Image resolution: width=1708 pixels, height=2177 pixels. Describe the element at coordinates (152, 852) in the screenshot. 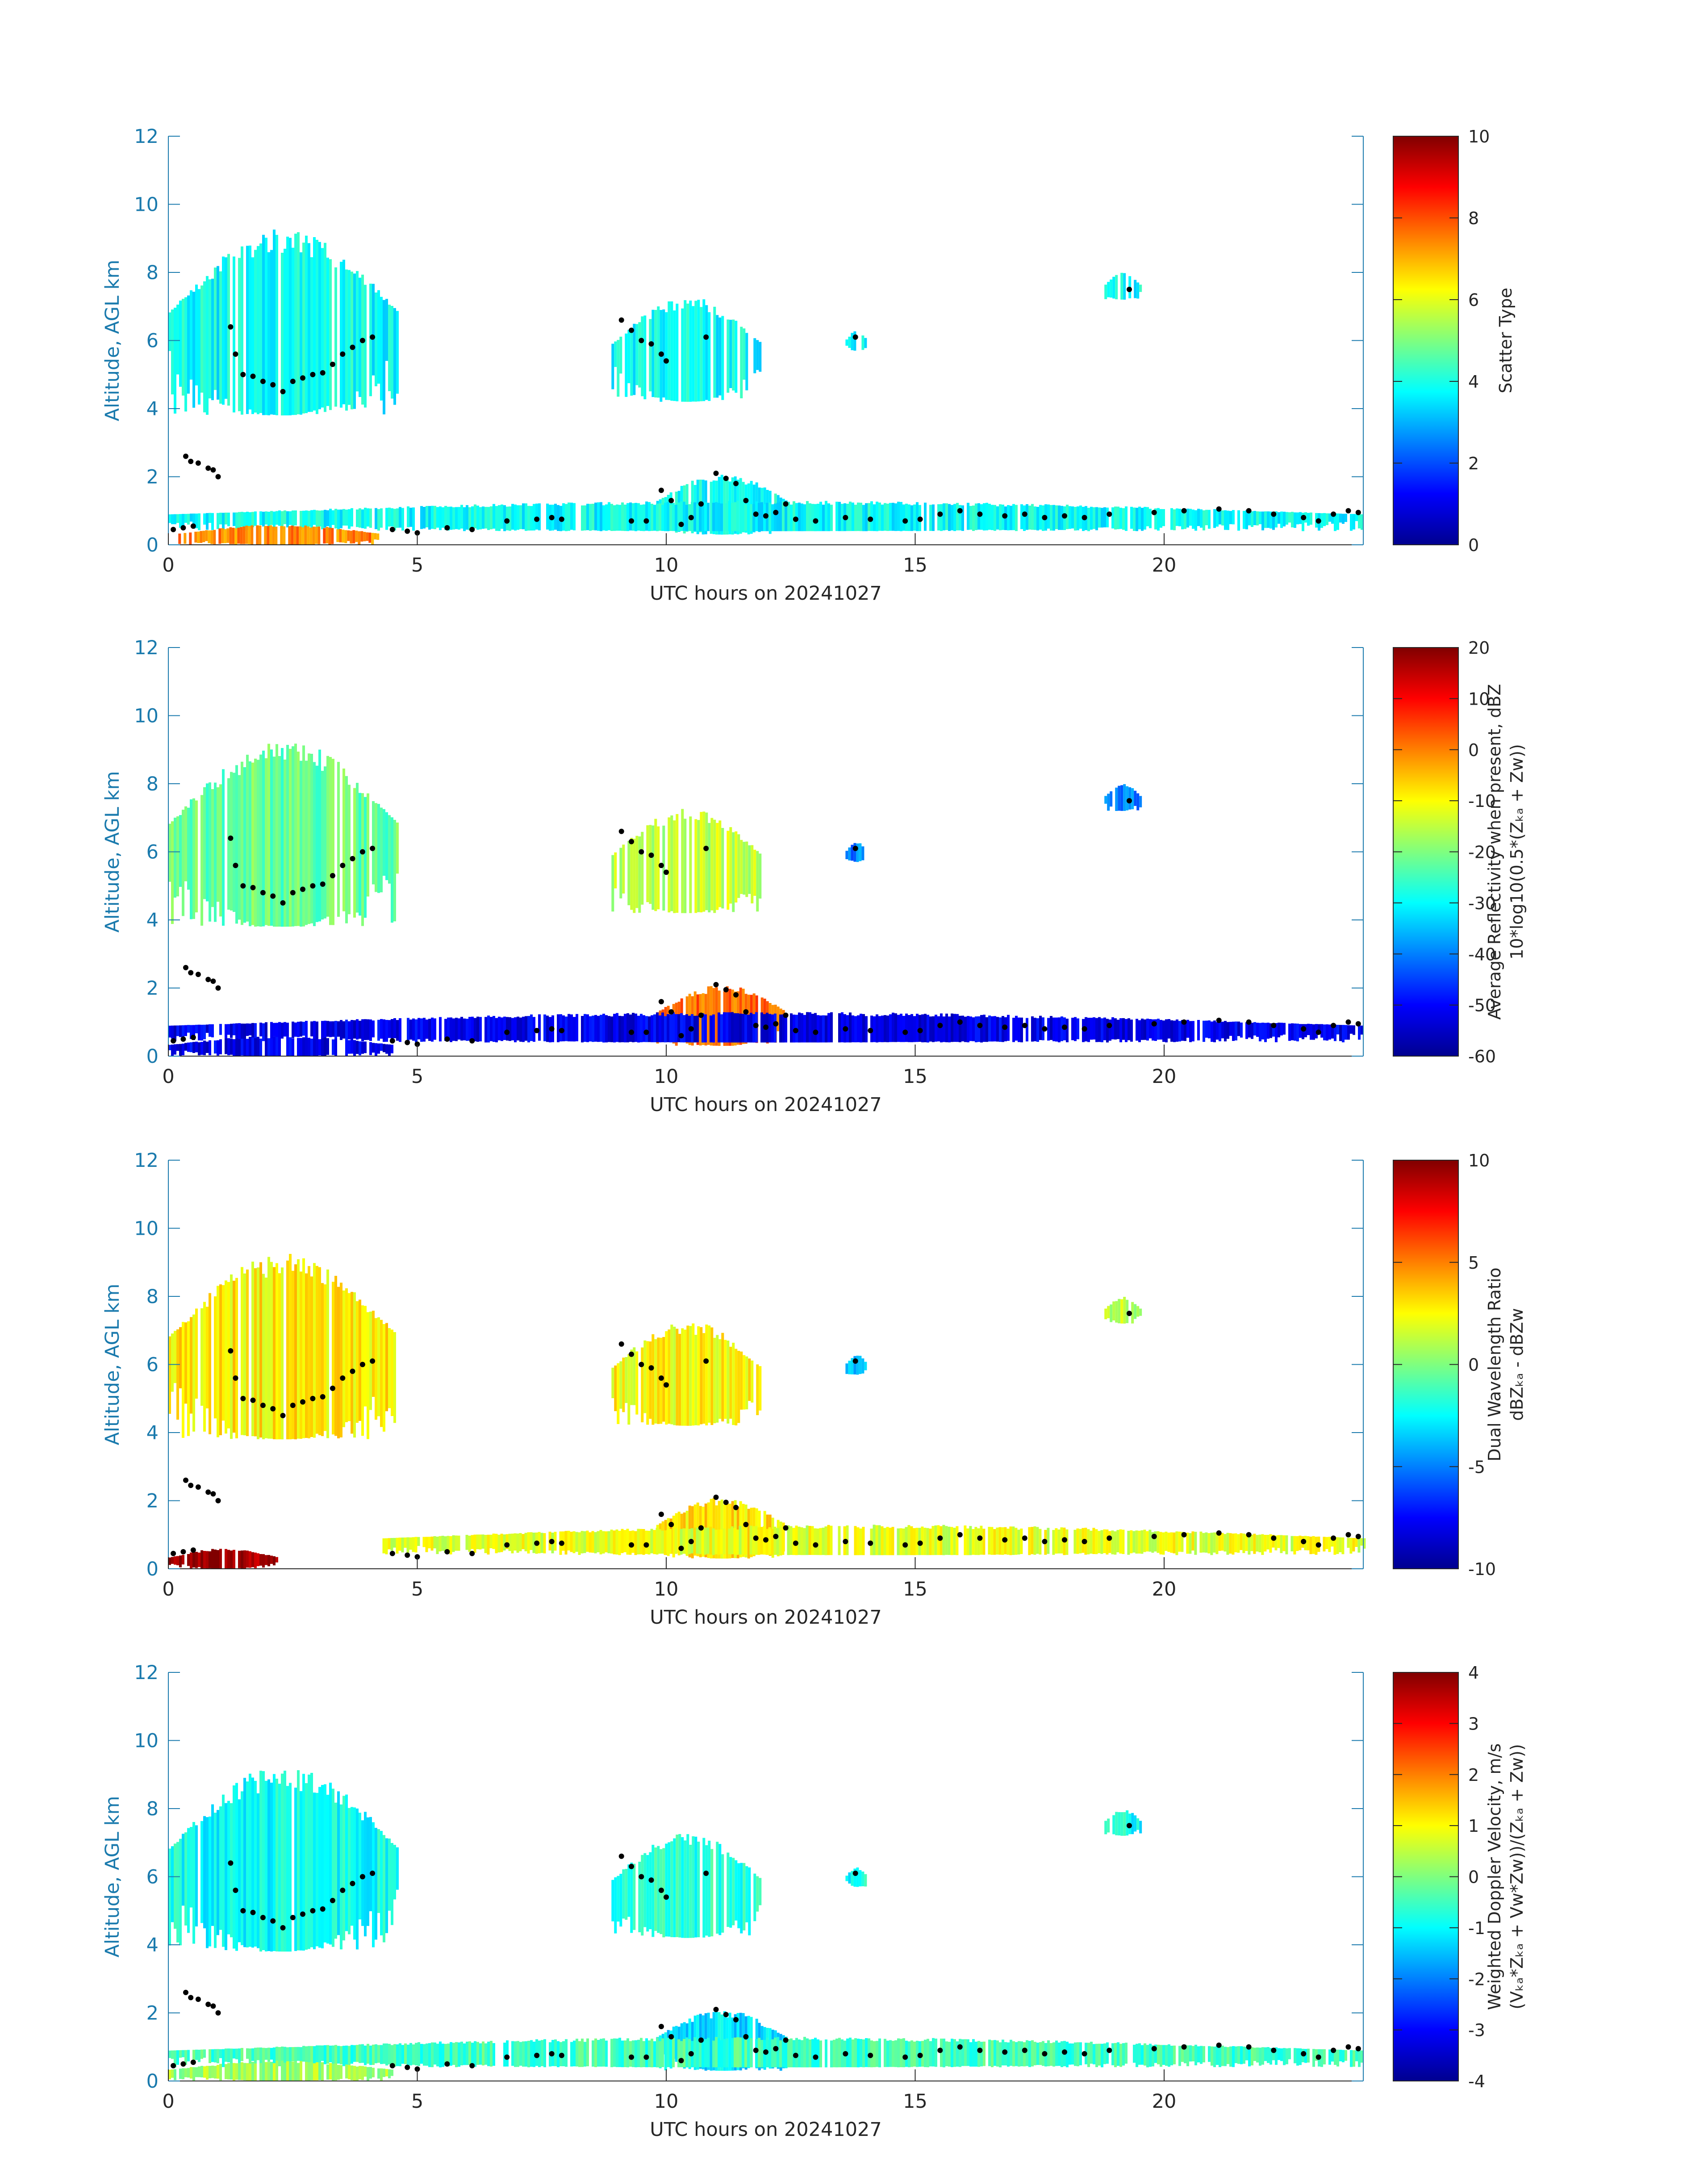

I see `y-tick-label: 6` at that location.